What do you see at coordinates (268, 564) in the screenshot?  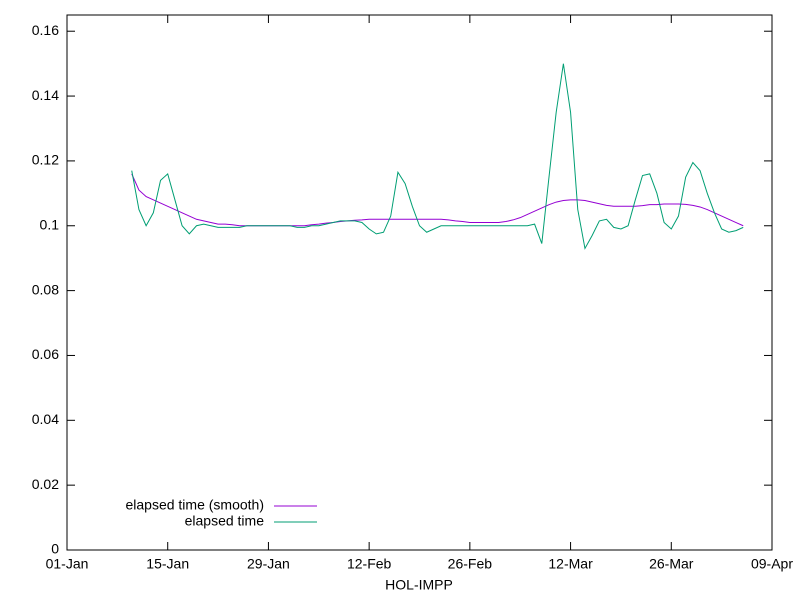 I see `x-tick-label: 29-Jan` at bounding box center [268, 564].